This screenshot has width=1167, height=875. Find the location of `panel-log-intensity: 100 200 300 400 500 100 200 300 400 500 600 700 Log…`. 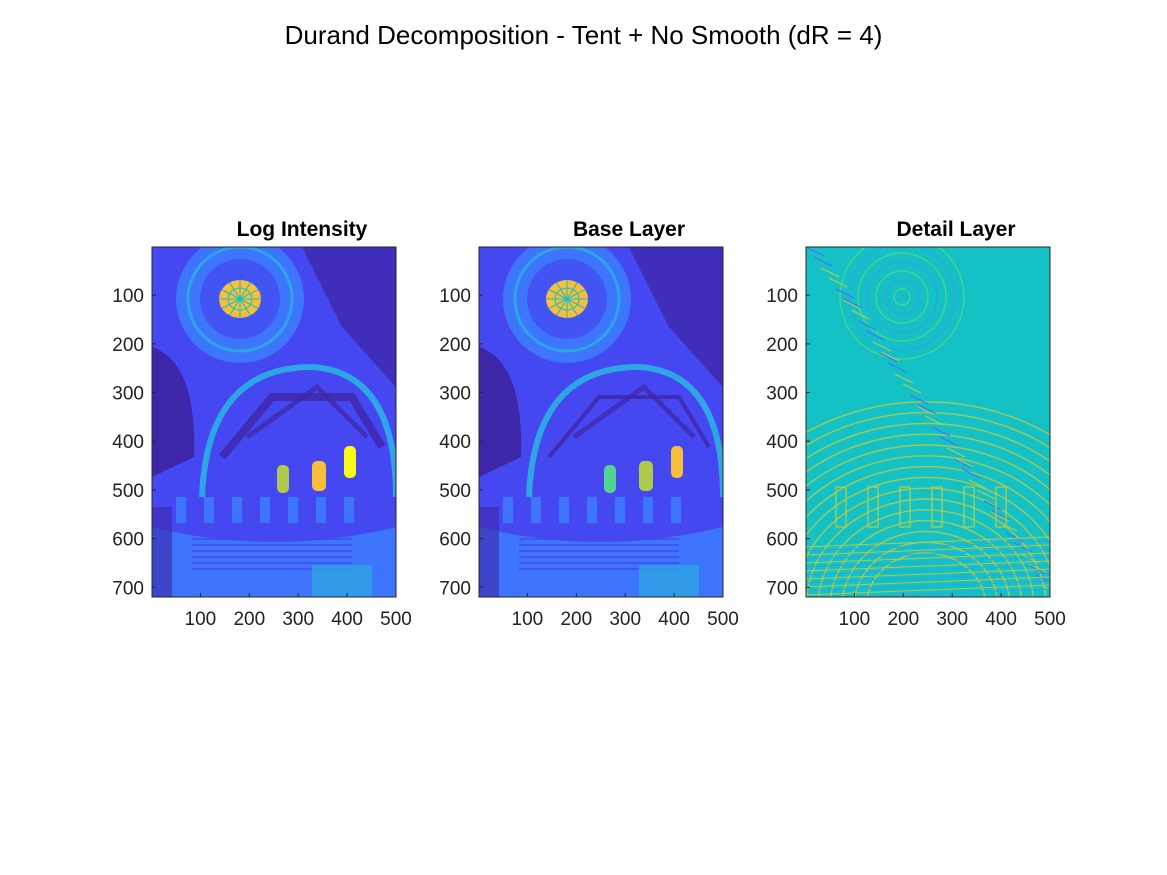

panel-log-intensity: 100 200 300 400 500 100 200 300 400 500 600 700 Log… is located at coordinates (282, 424).